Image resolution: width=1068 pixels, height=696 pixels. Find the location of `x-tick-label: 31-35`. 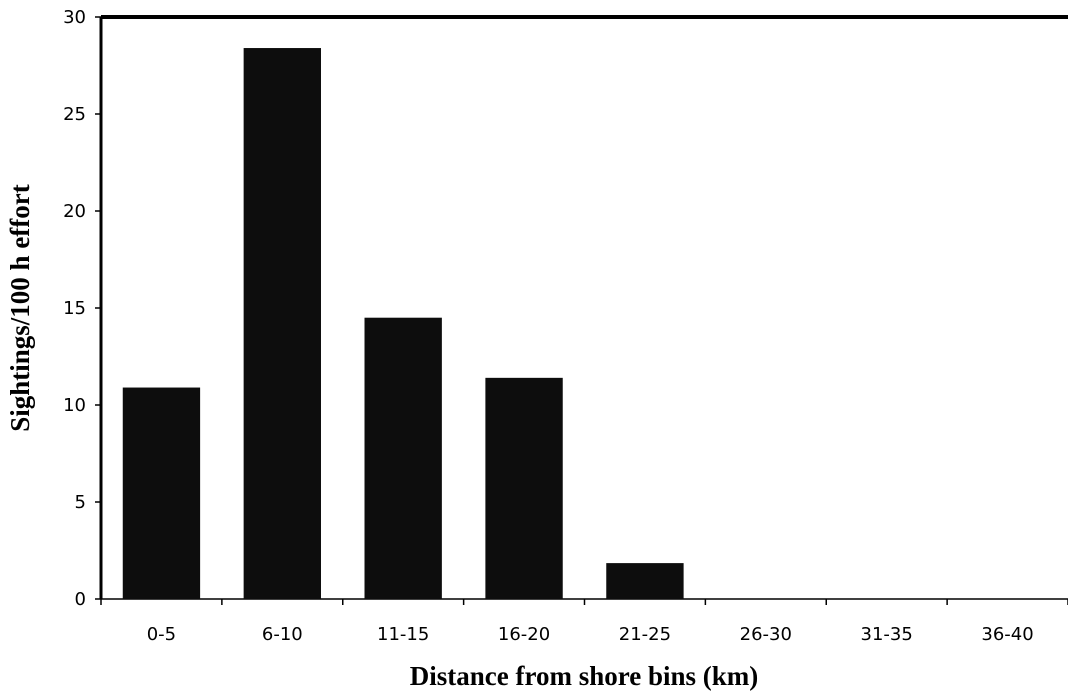

x-tick-label: 31-35 is located at coordinates (887, 634).